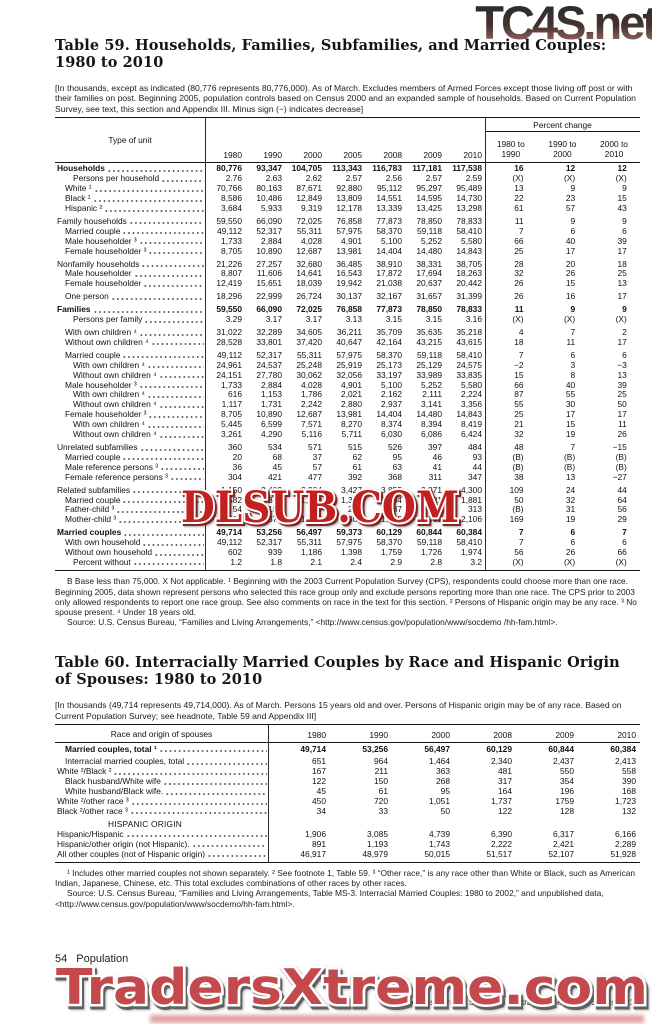 This screenshot has height=1024, width=652. Describe the element at coordinates (437, 466) in the screenshot. I see `value-cell: 41` at that location.